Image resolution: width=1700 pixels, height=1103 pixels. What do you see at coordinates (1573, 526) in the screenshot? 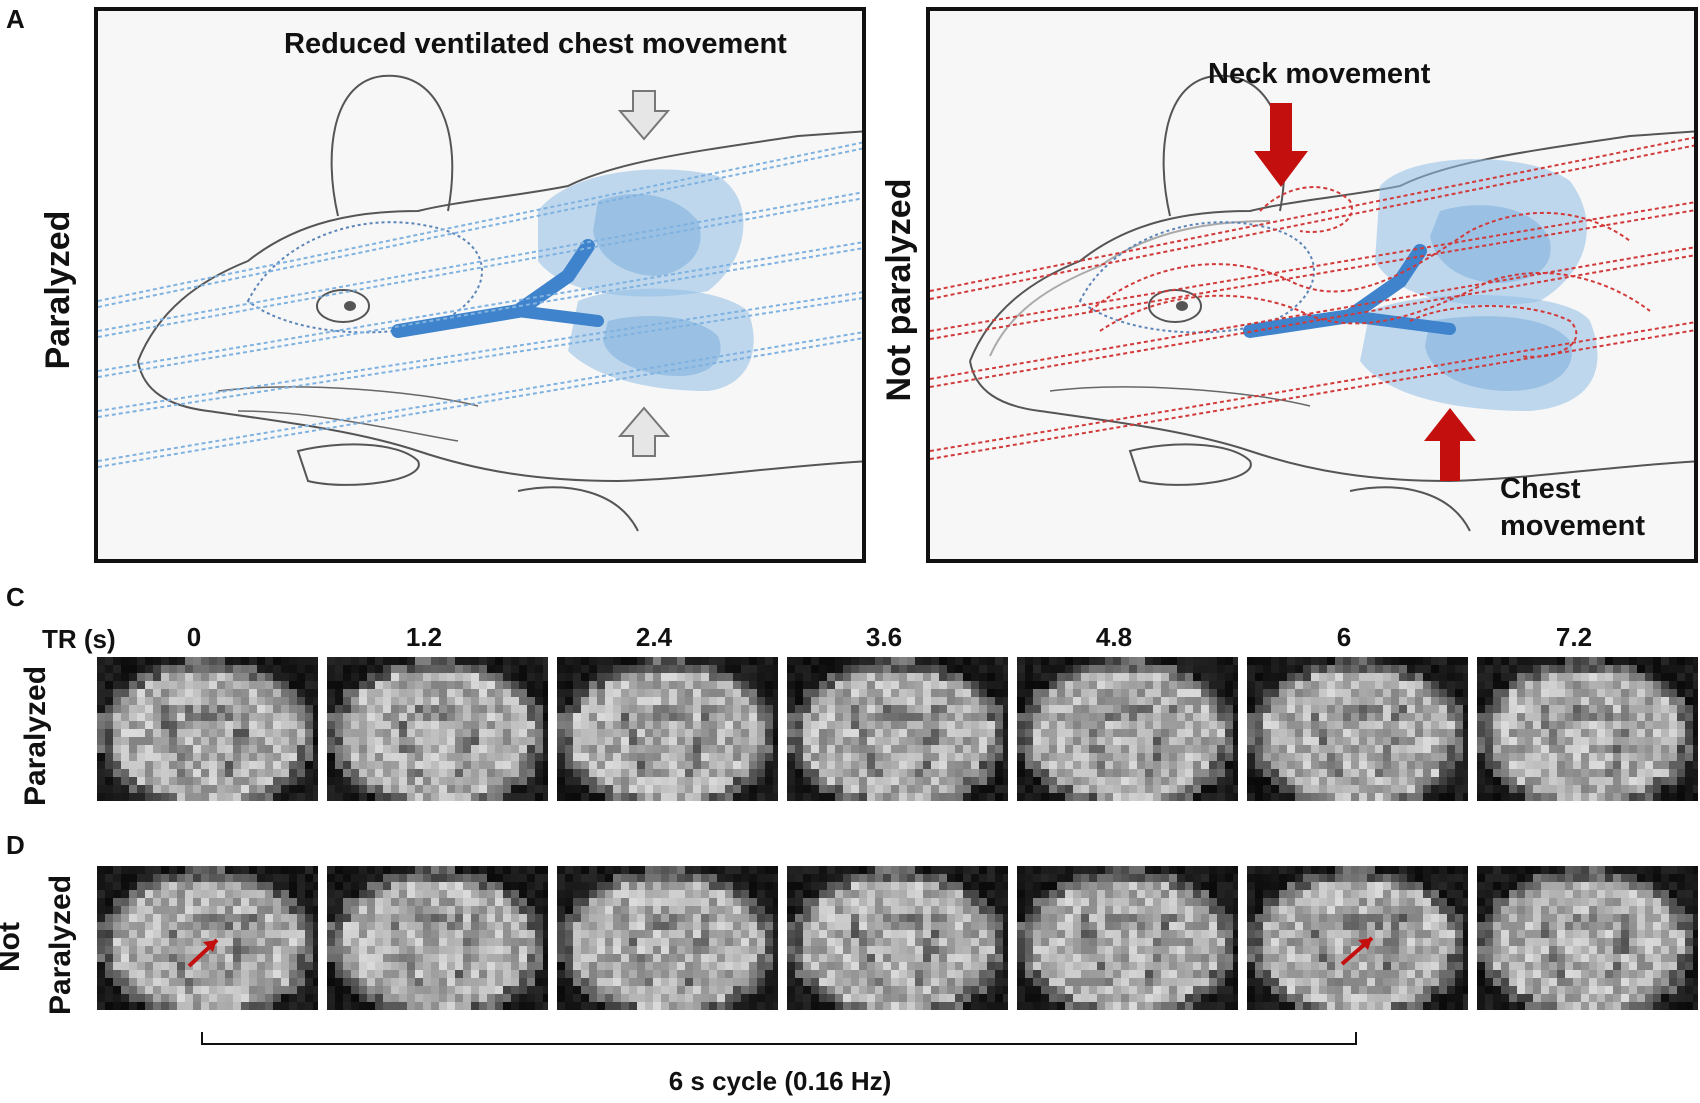
I see `annotation-chest-line-2: movement` at bounding box center [1573, 526].